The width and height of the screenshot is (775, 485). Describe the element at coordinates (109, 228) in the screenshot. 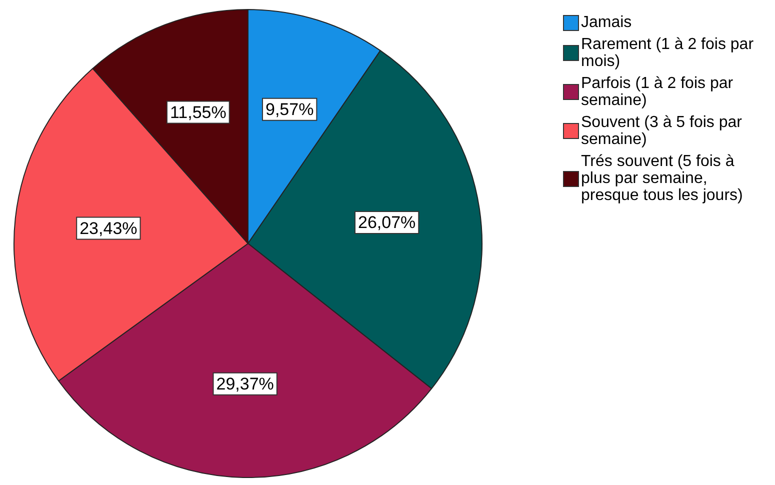

I see `data-label: 23,43%` at that location.